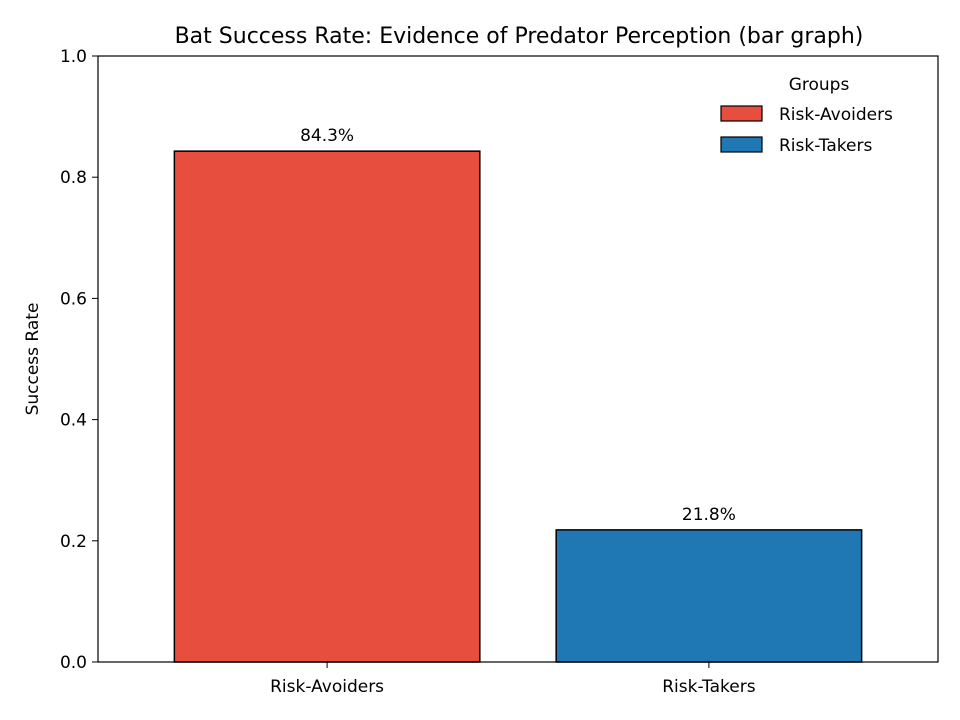 Image resolution: width=960 pixels, height=720 pixels. What do you see at coordinates (741, 113) in the screenshot?
I see `legend-swatch-risk-avoiders` at bounding box center [741, 113].